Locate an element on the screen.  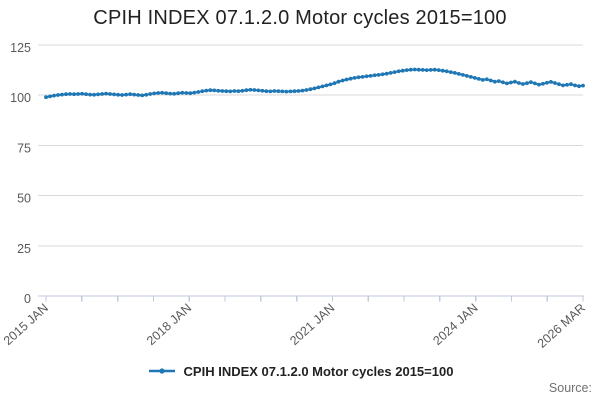
source-label: Source: is located at coordinates (570, 388).